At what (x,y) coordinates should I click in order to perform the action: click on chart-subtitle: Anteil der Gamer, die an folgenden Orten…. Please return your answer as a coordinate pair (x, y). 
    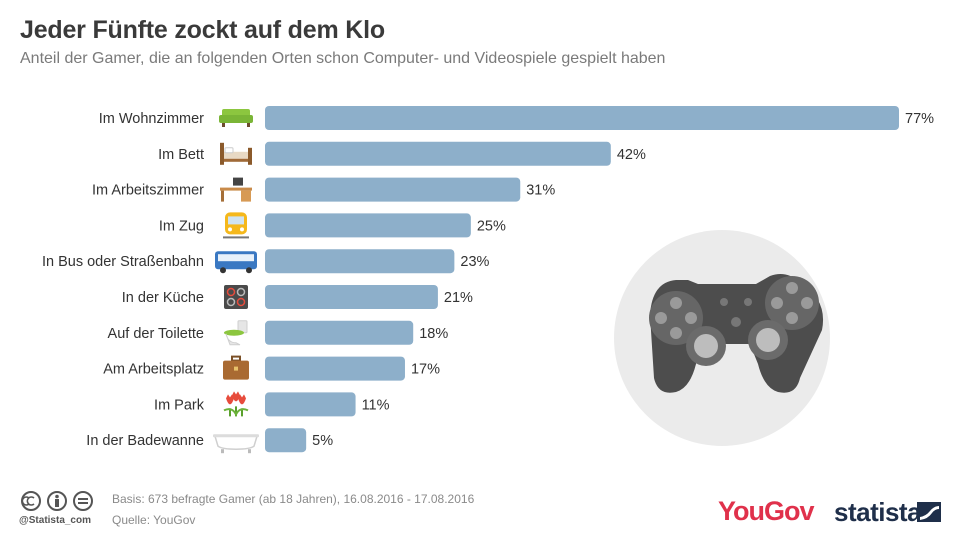
    Looking at the image, I should click on (343, 58).